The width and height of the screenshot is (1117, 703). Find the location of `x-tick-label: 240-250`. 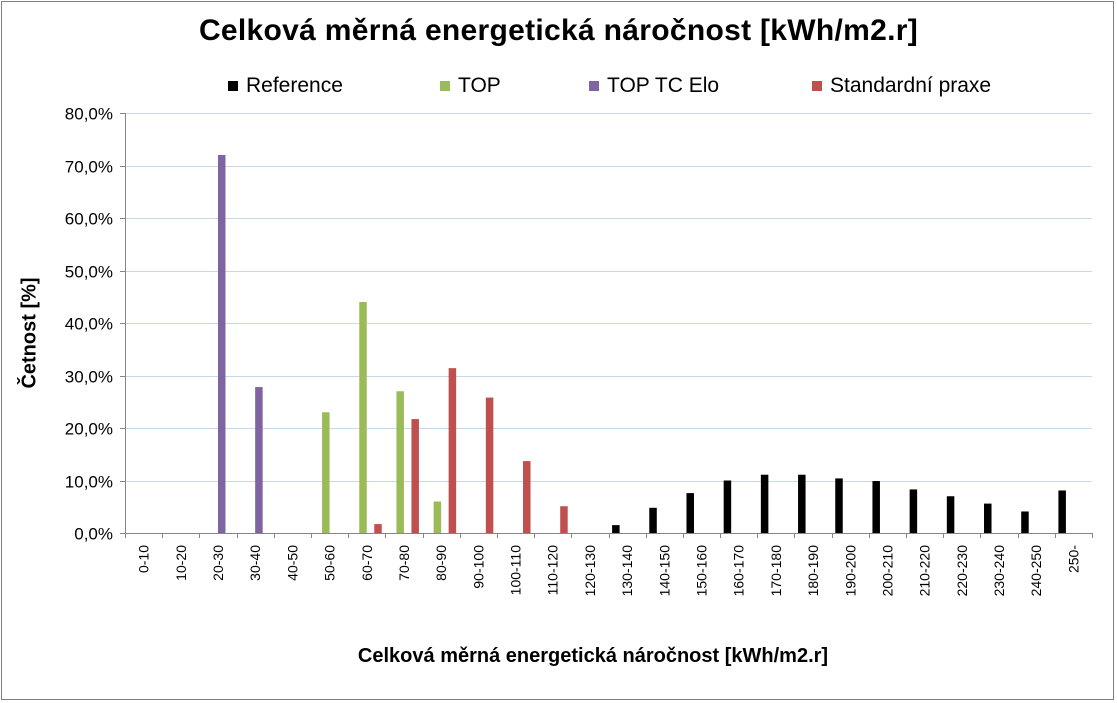

x-tick-label: 240-250 is located at coordinates (1036, 571).